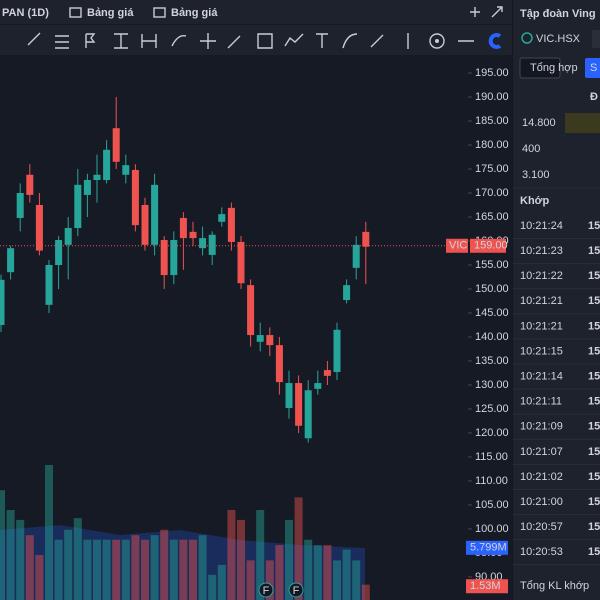  I want to click on trade-time: 10:21:24, so click(541, 226).